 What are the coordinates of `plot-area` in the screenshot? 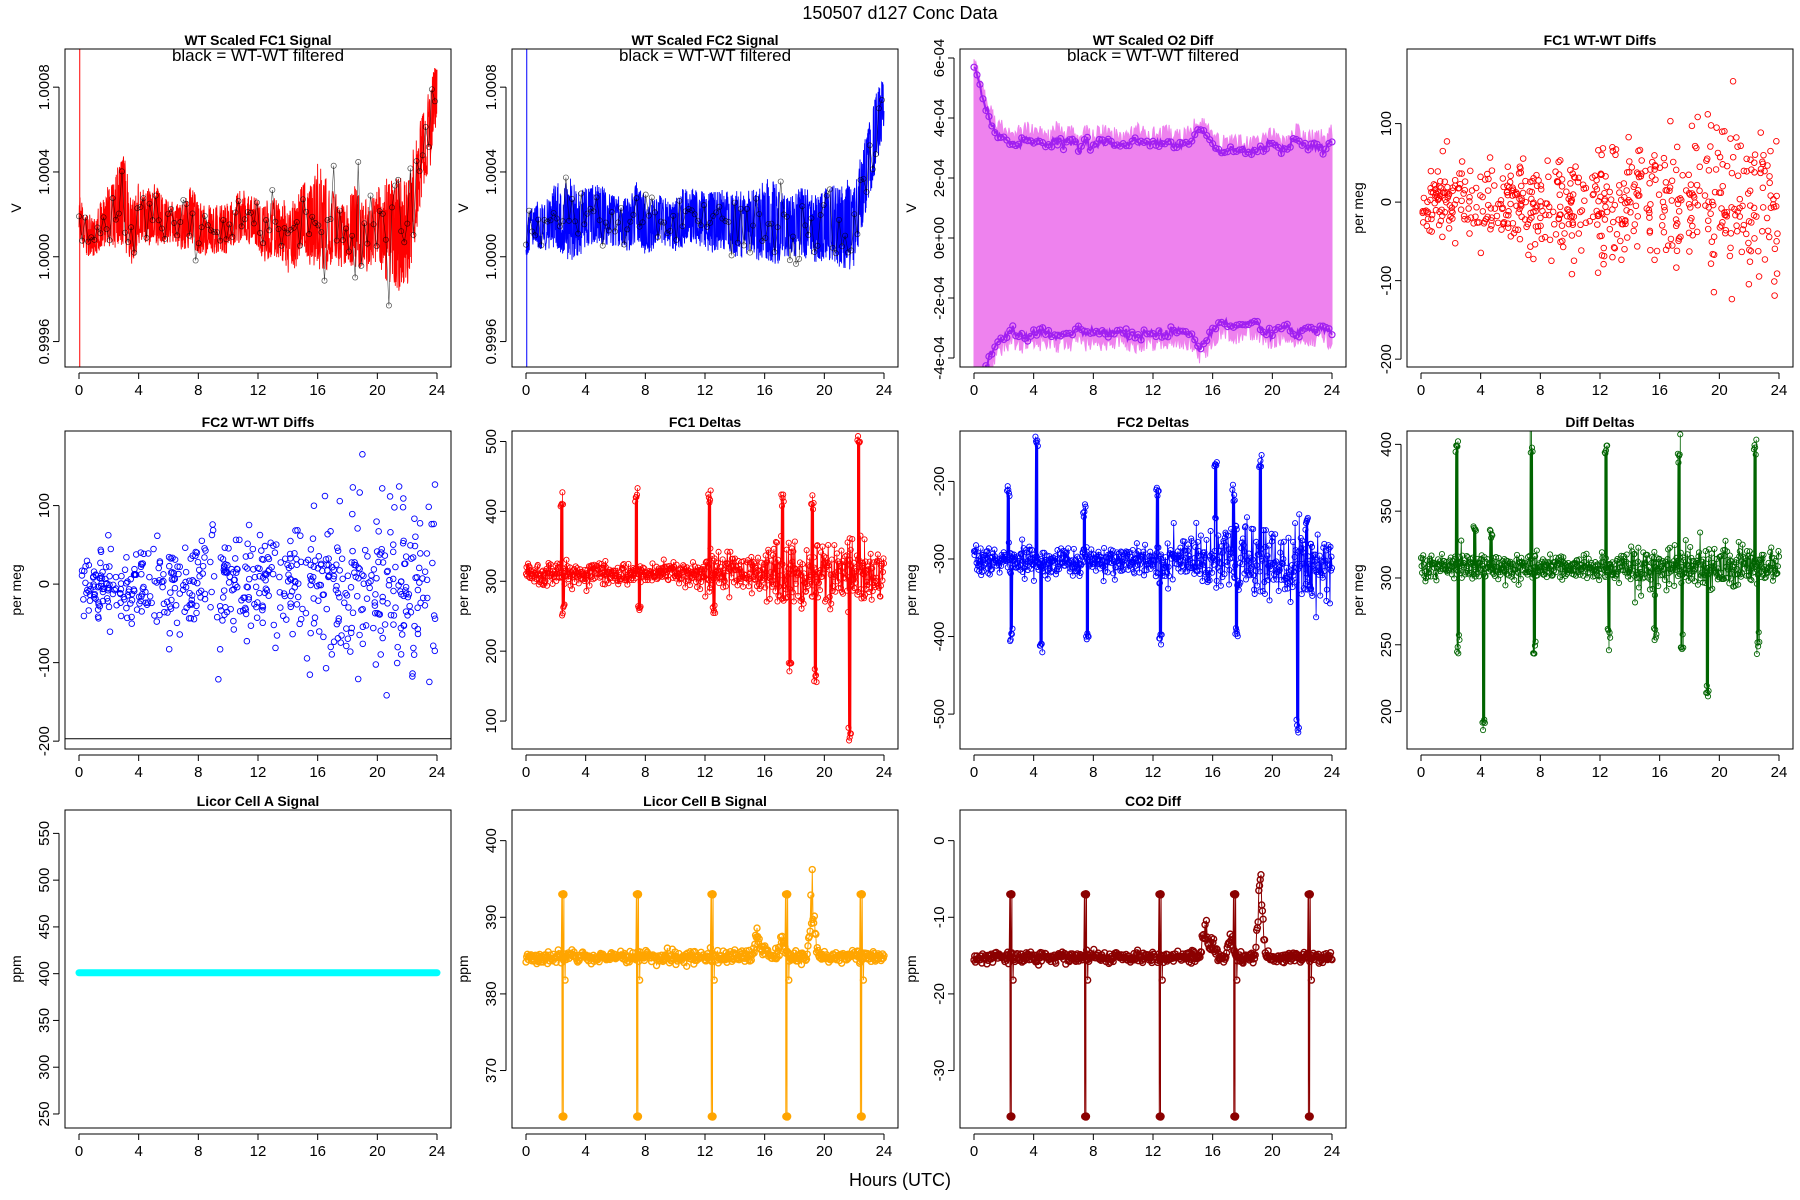 It's located at (1600, 190).